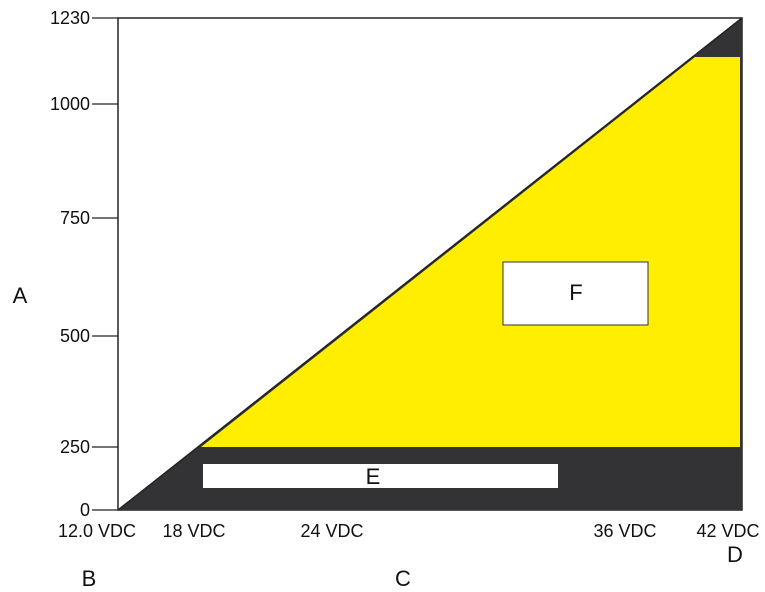 This screenshot has height=592, width=765. I want to click on x-tick-label: 12.0 VDC, so click(97, 531).